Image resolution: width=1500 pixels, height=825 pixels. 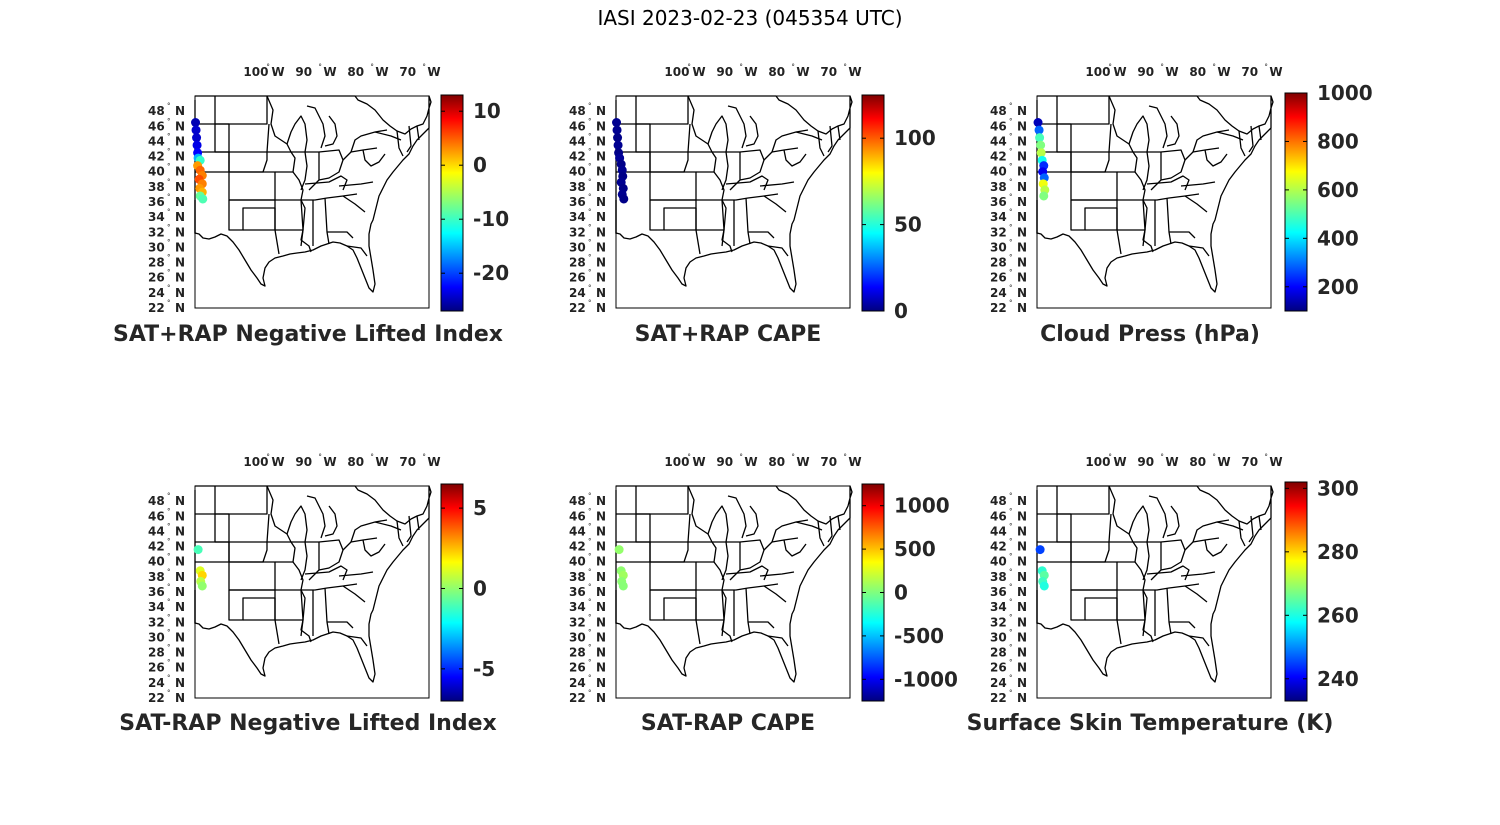 I want to click on colorbar-tick-label: 240, so click(x=1338, y=679).